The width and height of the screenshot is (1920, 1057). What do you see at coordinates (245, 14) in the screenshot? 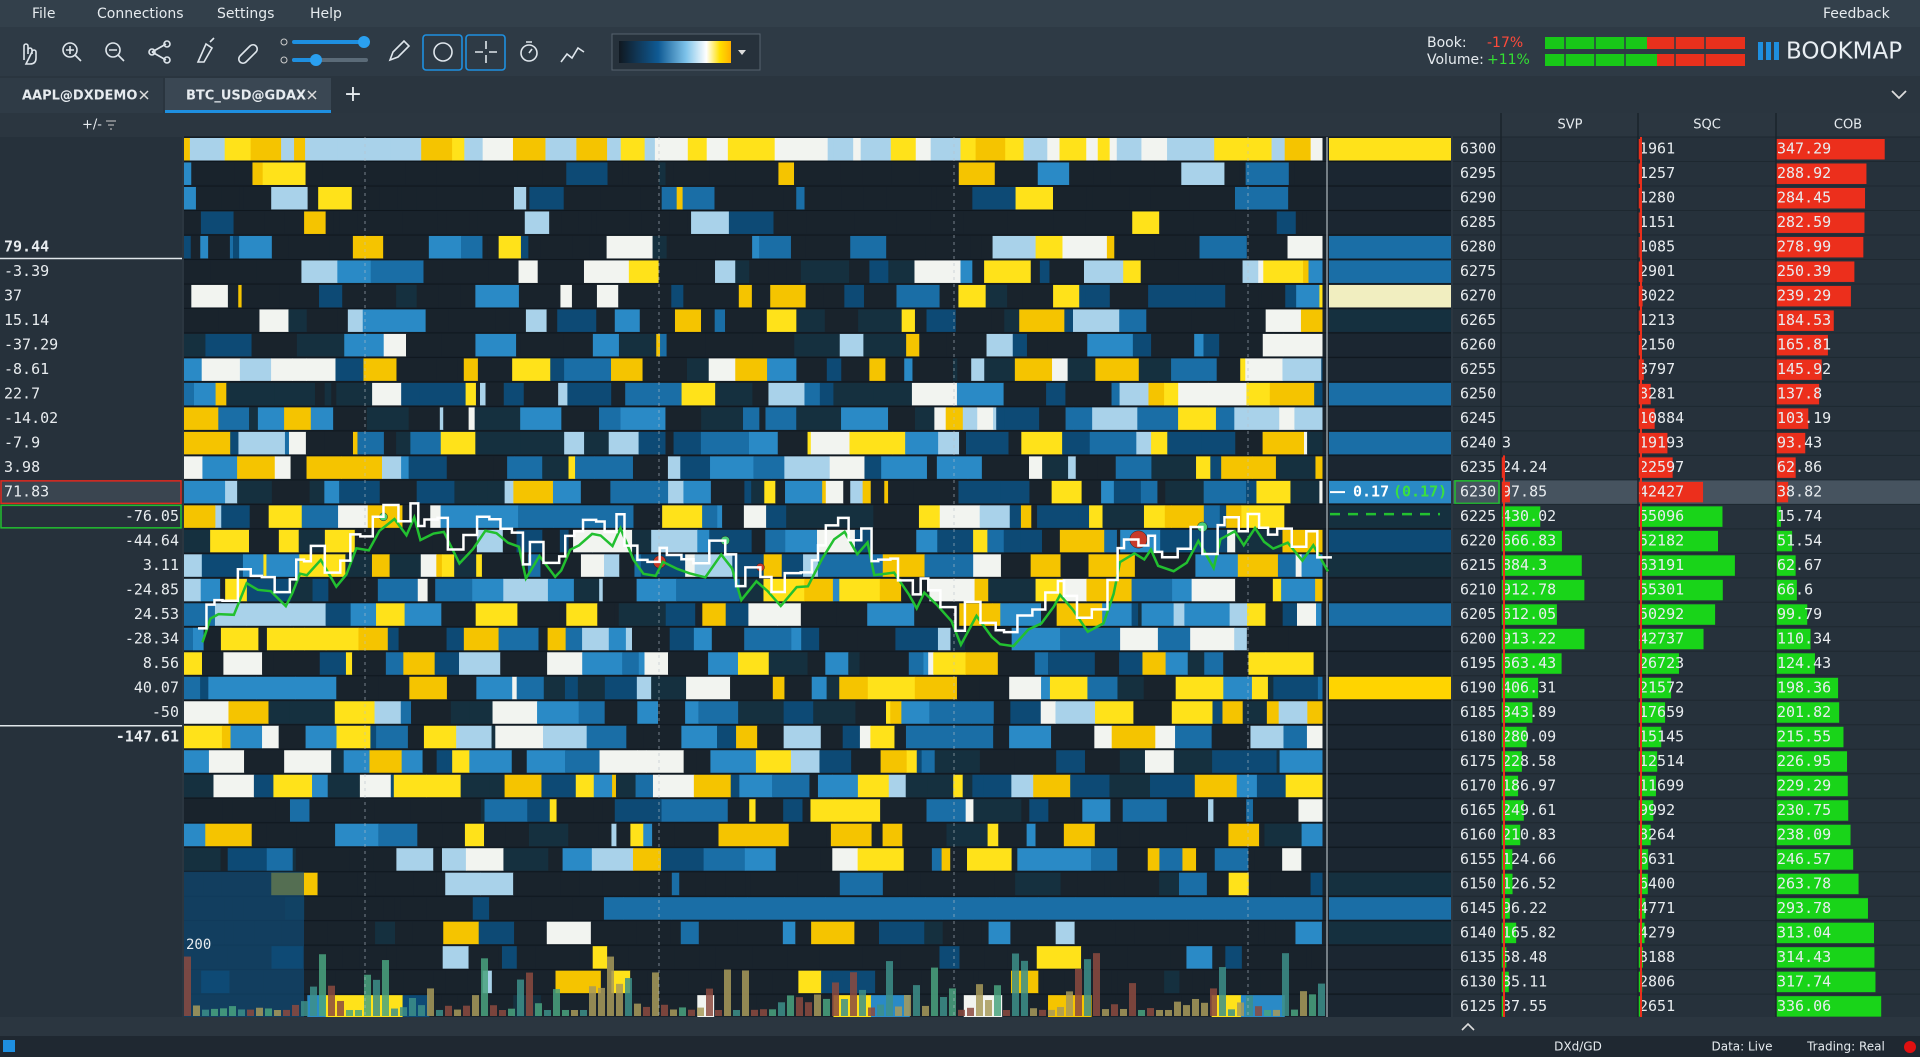
I see `menu-settings: Settings` at bounding box center [245, 14].